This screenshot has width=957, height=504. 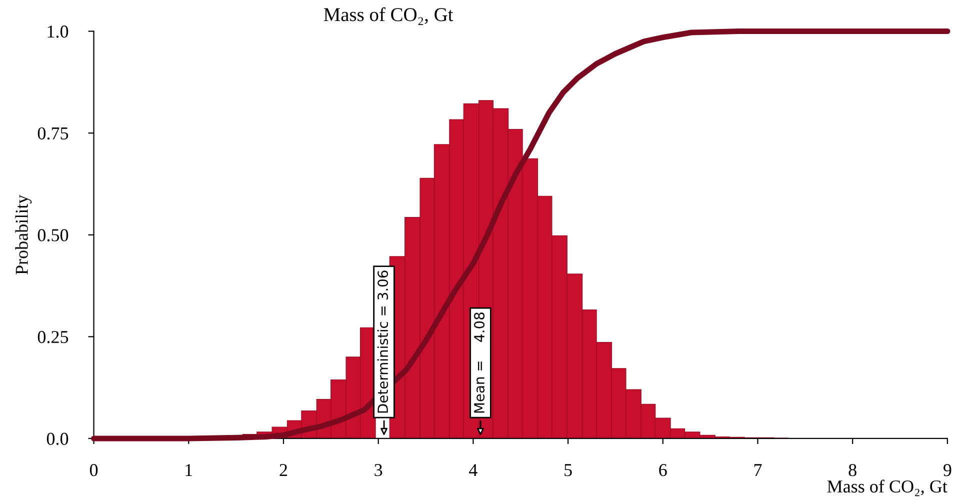 I want to click on x-tick-label: 7, so click(x=758, y=470).